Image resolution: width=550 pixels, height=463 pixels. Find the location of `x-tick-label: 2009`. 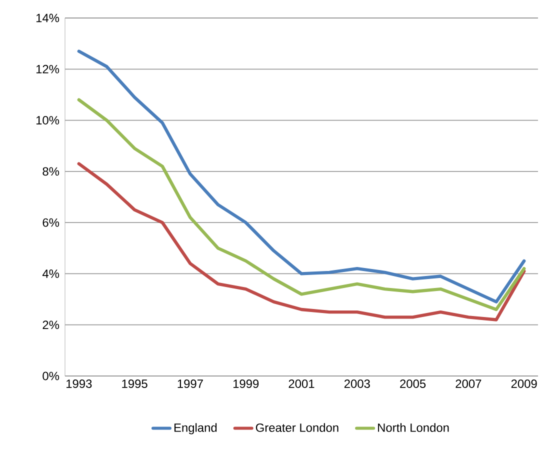

x-tick-label: 2009 is located at coordinates (524, 384).